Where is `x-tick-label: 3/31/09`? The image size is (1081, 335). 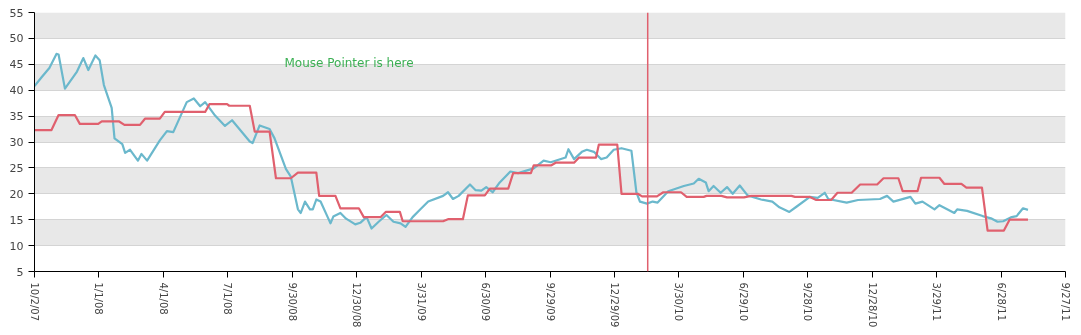
x-tick-label: 3/31/09 is located at coordinates (421, 302).